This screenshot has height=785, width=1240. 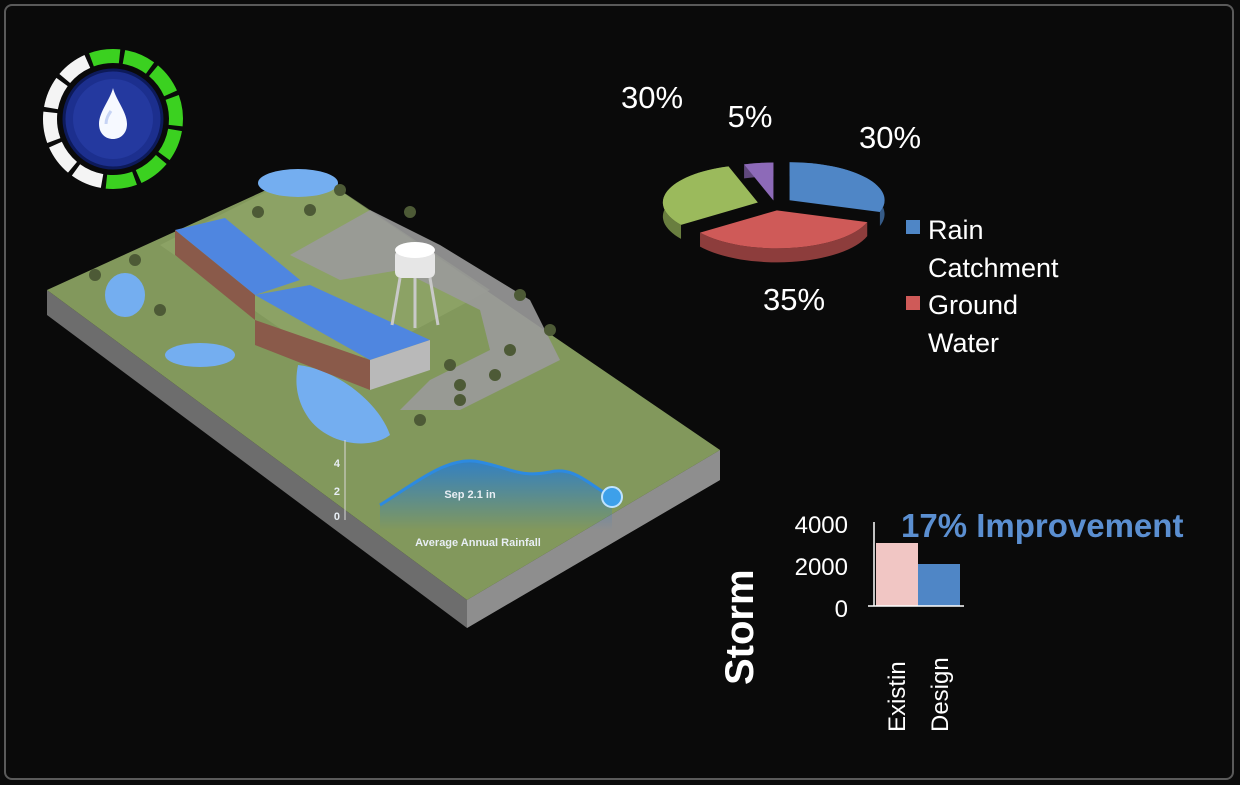 I want to click on water-drop-icon, so click(x=113, y=113).